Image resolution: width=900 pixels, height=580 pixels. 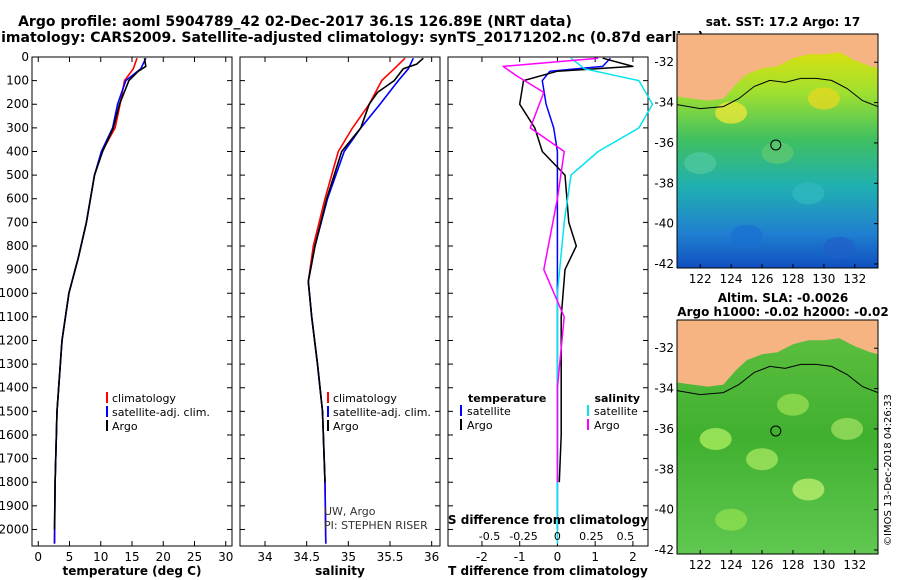 I want to click on s-tick-label: -0.25, so click(x=523, y=536).